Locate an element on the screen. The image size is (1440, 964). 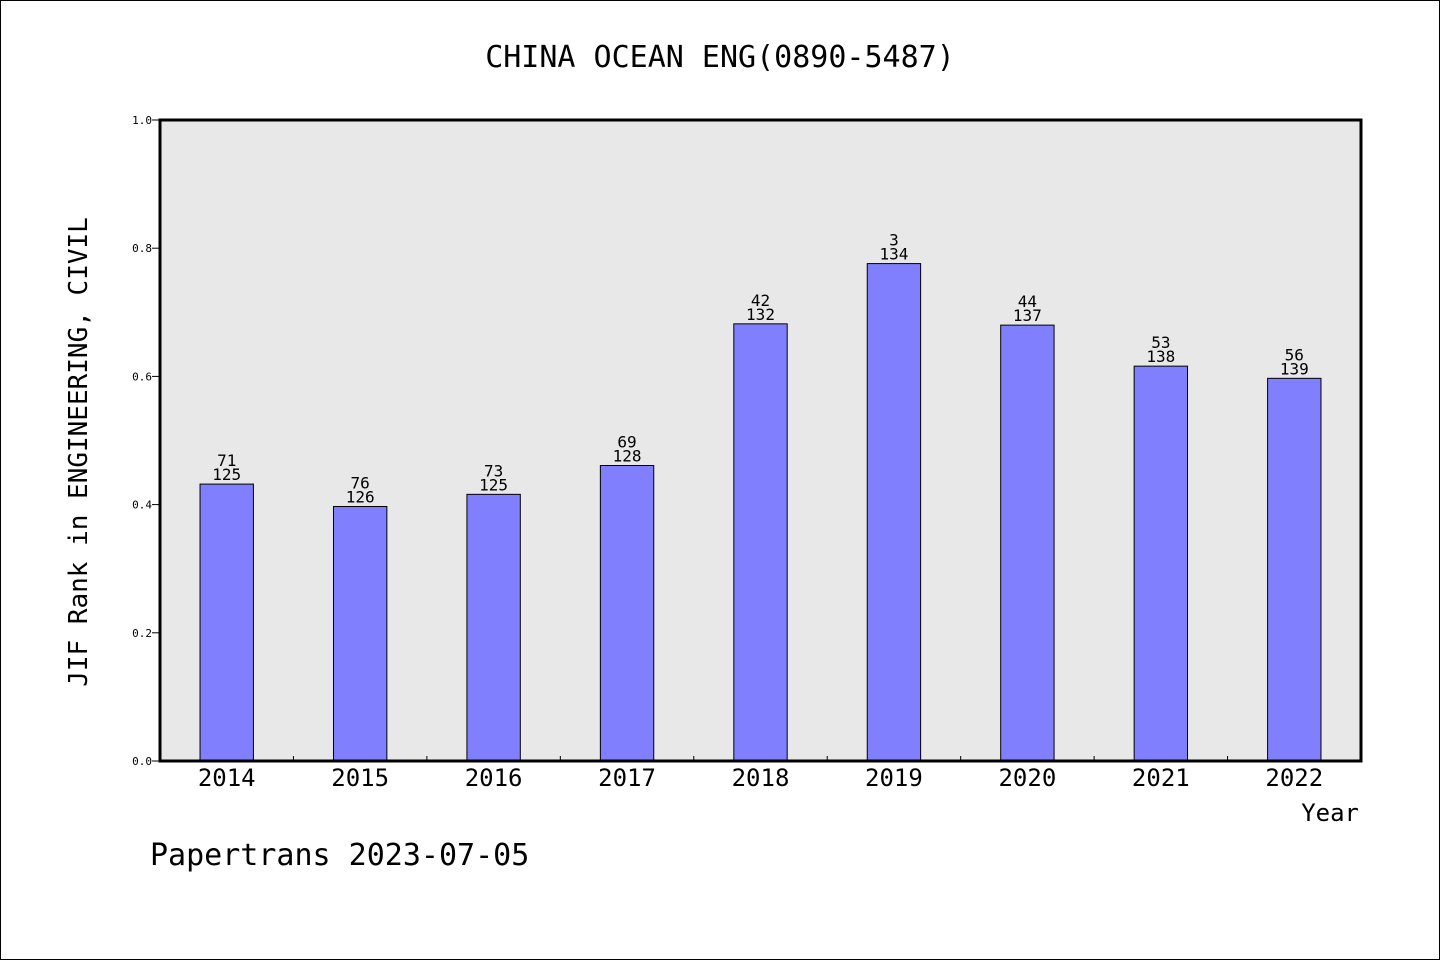
y-tick-label: 0.2 is located at coordinates (142, 633).